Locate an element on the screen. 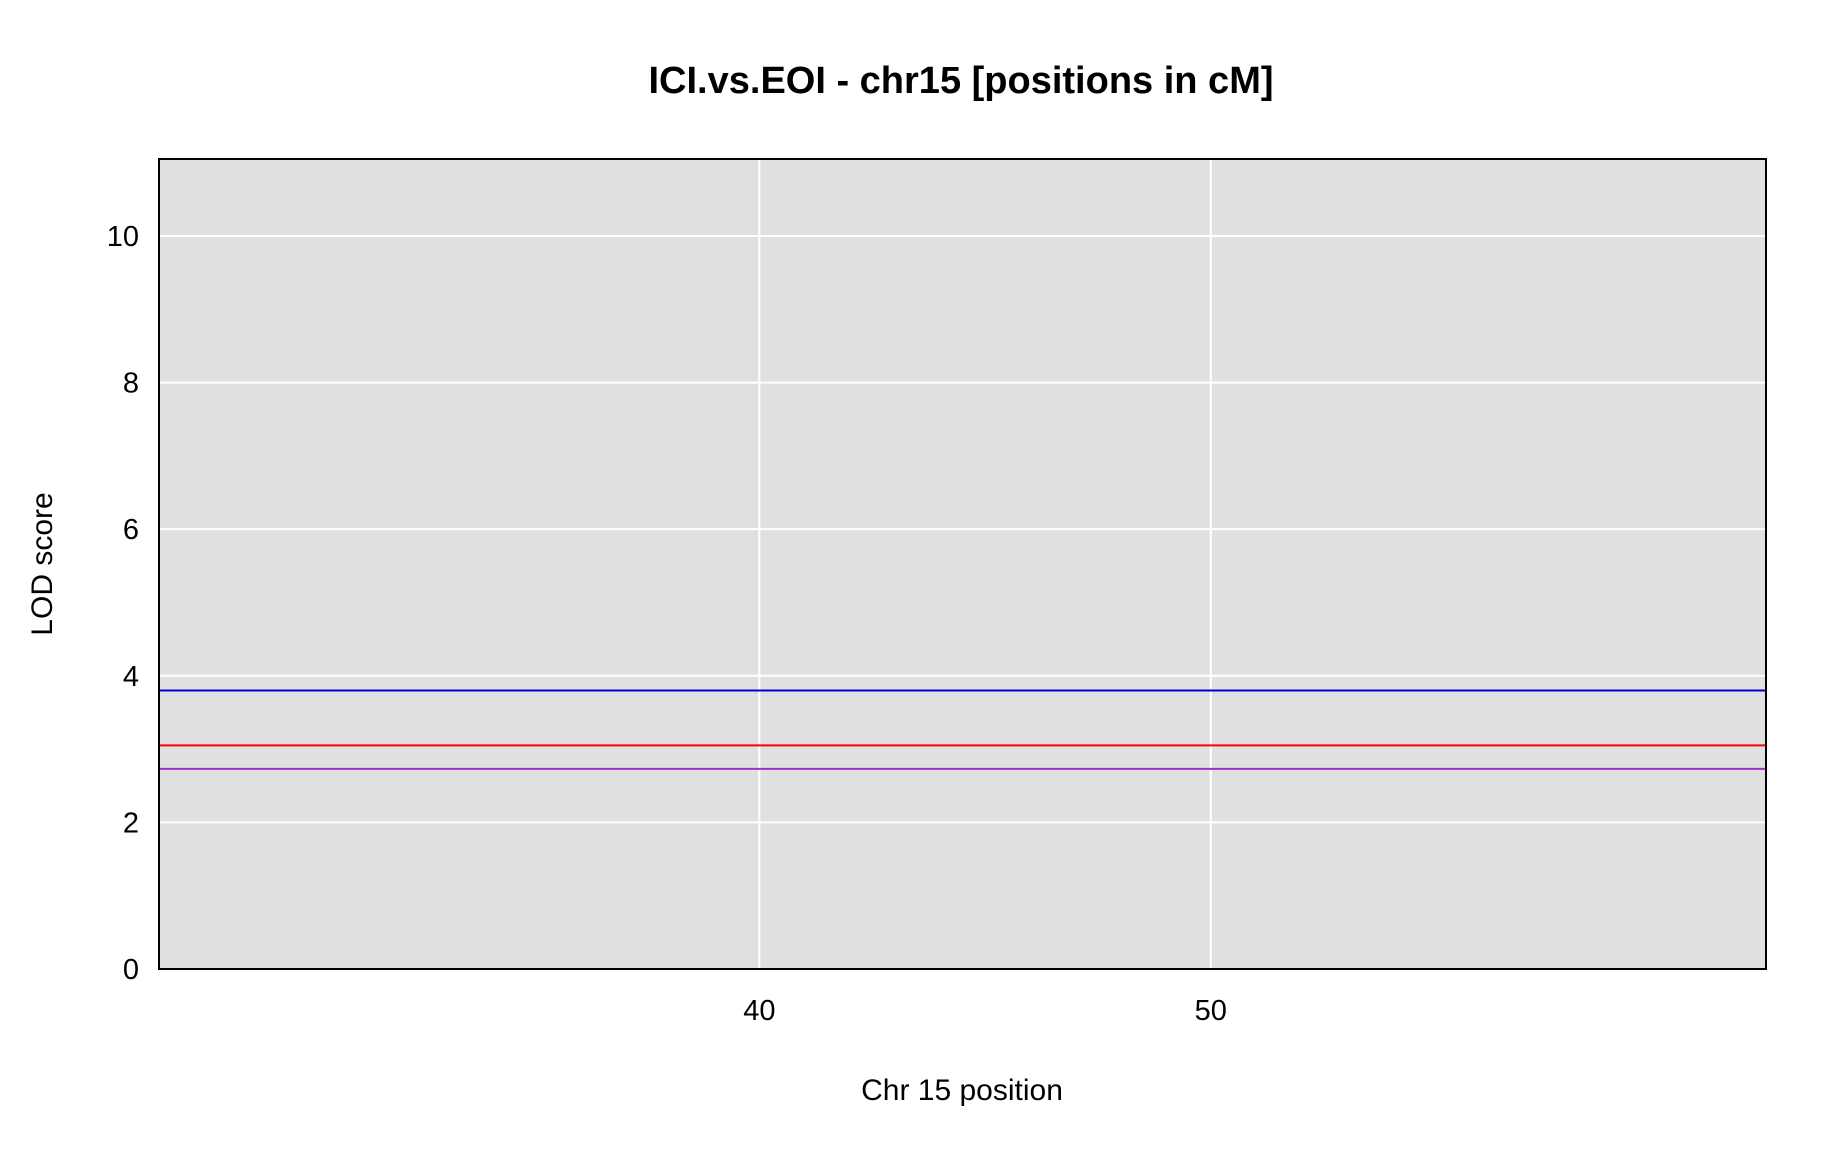 The height and width of the screenshot is (1152, 1824). y-axis-label: LOD score is located at coordinates (42, 563).